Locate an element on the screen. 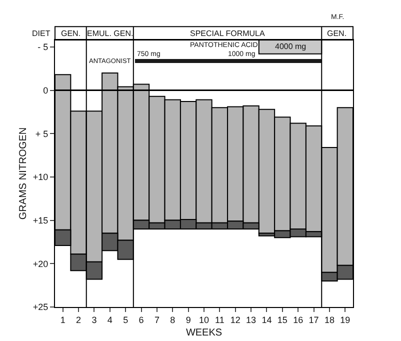 The height and width of the screenshot is (341, 401). x-tick-label: 2 is located at coordinates (79, 319).